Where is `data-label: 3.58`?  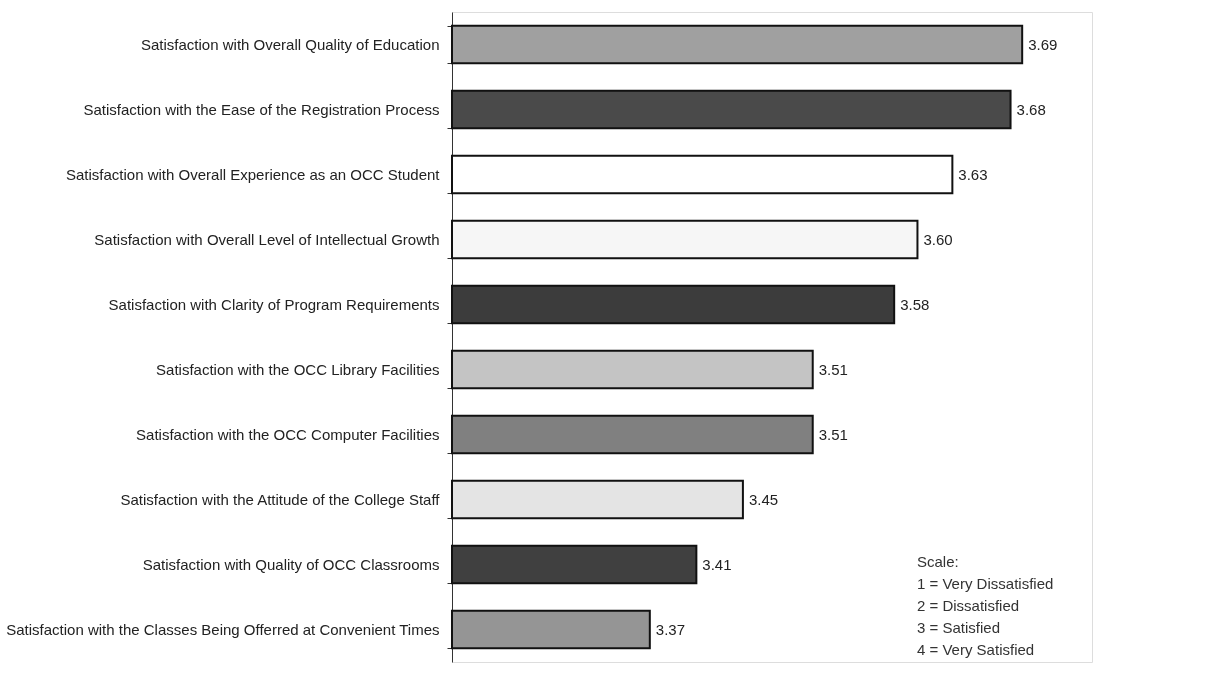 data-label: 3.58 is located at coordinates (915, 304).